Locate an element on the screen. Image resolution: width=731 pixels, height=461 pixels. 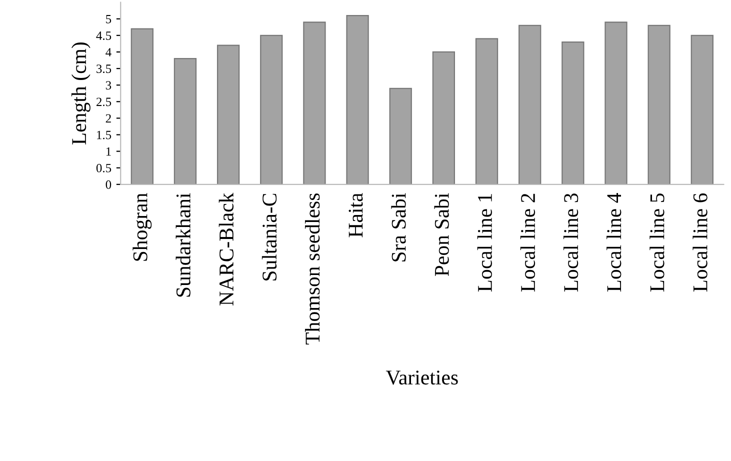
y-tick-label: 0 is located at coordinates (109, 184).